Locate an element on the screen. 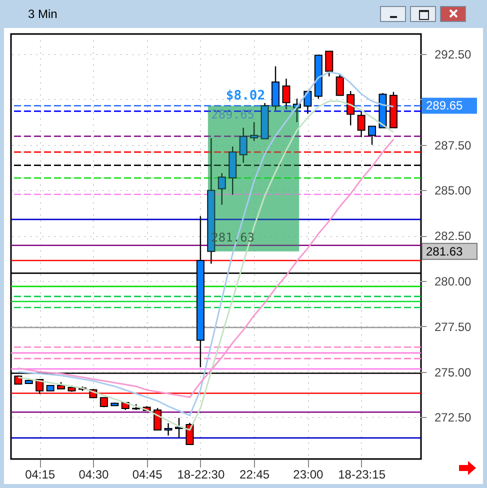 The height and width of the screenshot is (488, 487). y-tick-label: 292.50 is located at coordinates (453, 54).